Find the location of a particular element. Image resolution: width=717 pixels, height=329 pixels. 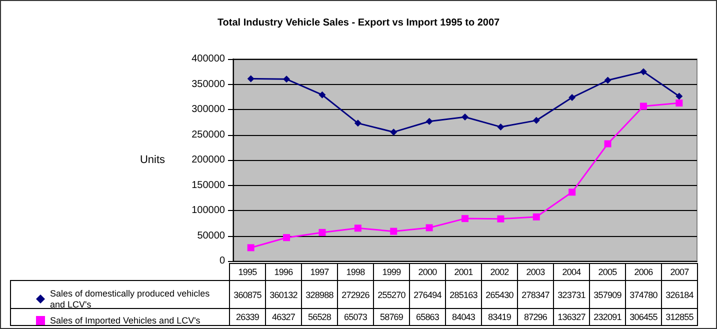

data-label: 276494 is located at coordinates (428, 294).